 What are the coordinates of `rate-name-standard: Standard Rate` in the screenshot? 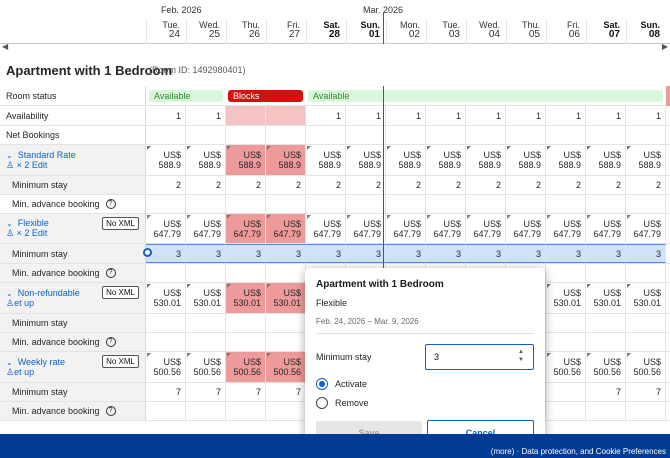 It's located at (46, 154).